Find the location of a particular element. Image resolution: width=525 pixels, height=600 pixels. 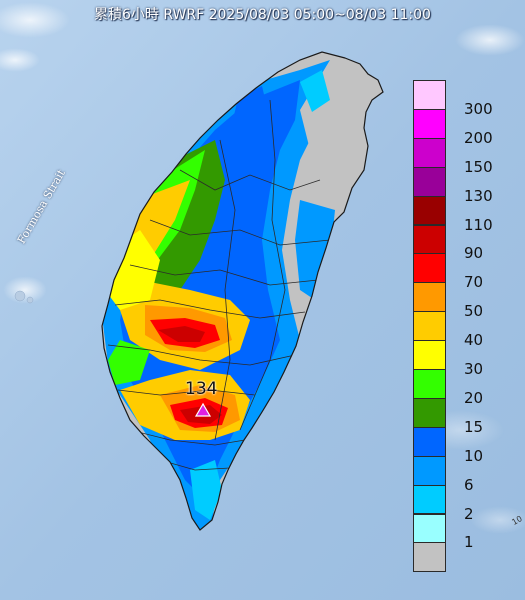

legend-label: 110 is located at coordinates (478, 224).